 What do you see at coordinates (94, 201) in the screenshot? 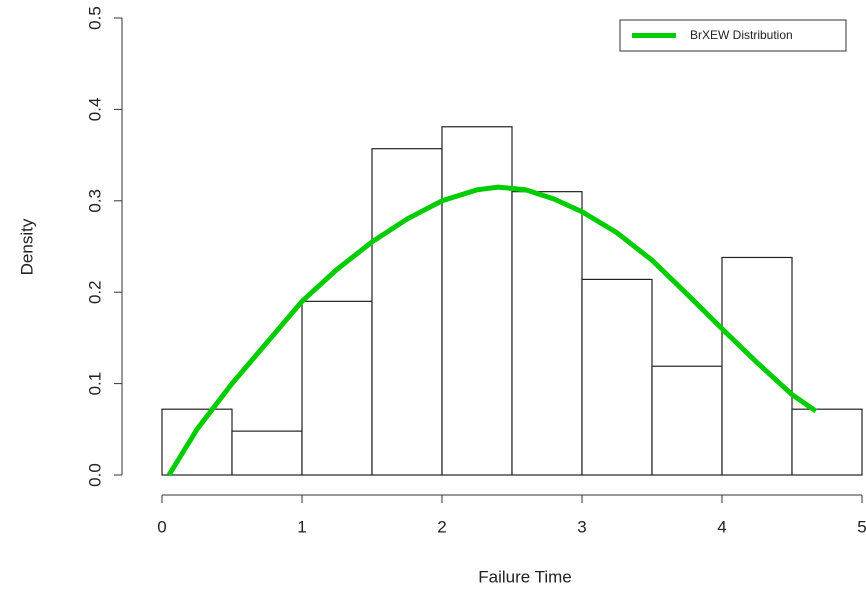
I see `y-tick-label: 0.3` at bounding box center [94, 201].